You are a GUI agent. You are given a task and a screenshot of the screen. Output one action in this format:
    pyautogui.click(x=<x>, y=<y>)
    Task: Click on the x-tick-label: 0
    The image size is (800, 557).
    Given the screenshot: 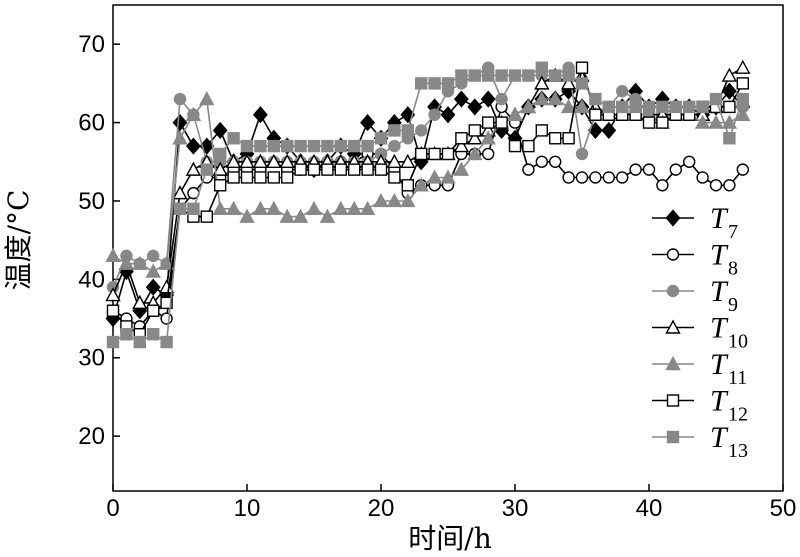 What is the action you would take?
    pyautogui.click(x=112, y=508)
    